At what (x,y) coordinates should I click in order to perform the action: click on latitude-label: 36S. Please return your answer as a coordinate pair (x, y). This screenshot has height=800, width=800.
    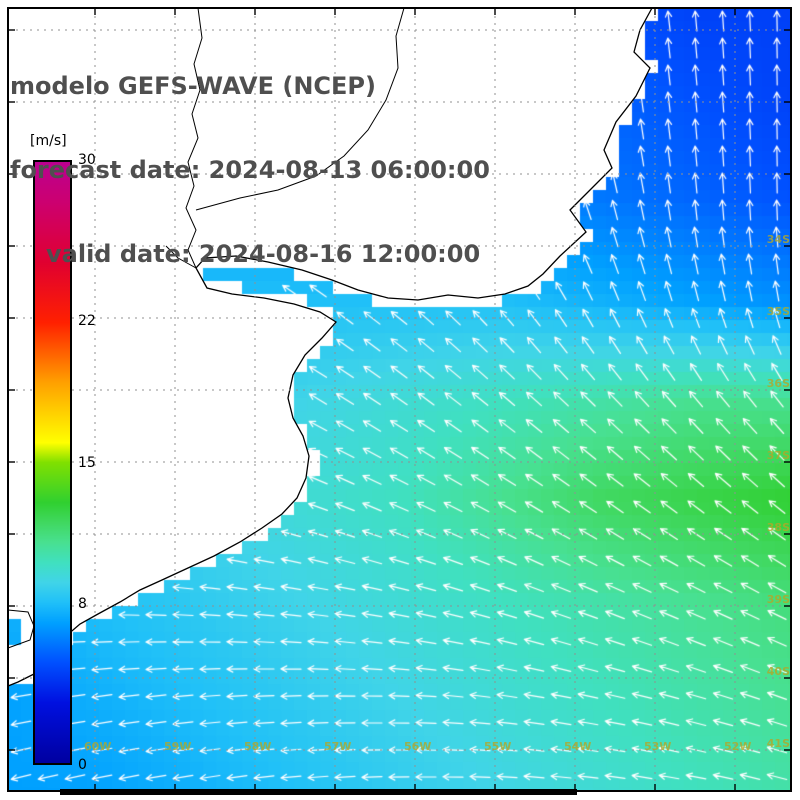
    Looking at the image, I should click on (778, 383).